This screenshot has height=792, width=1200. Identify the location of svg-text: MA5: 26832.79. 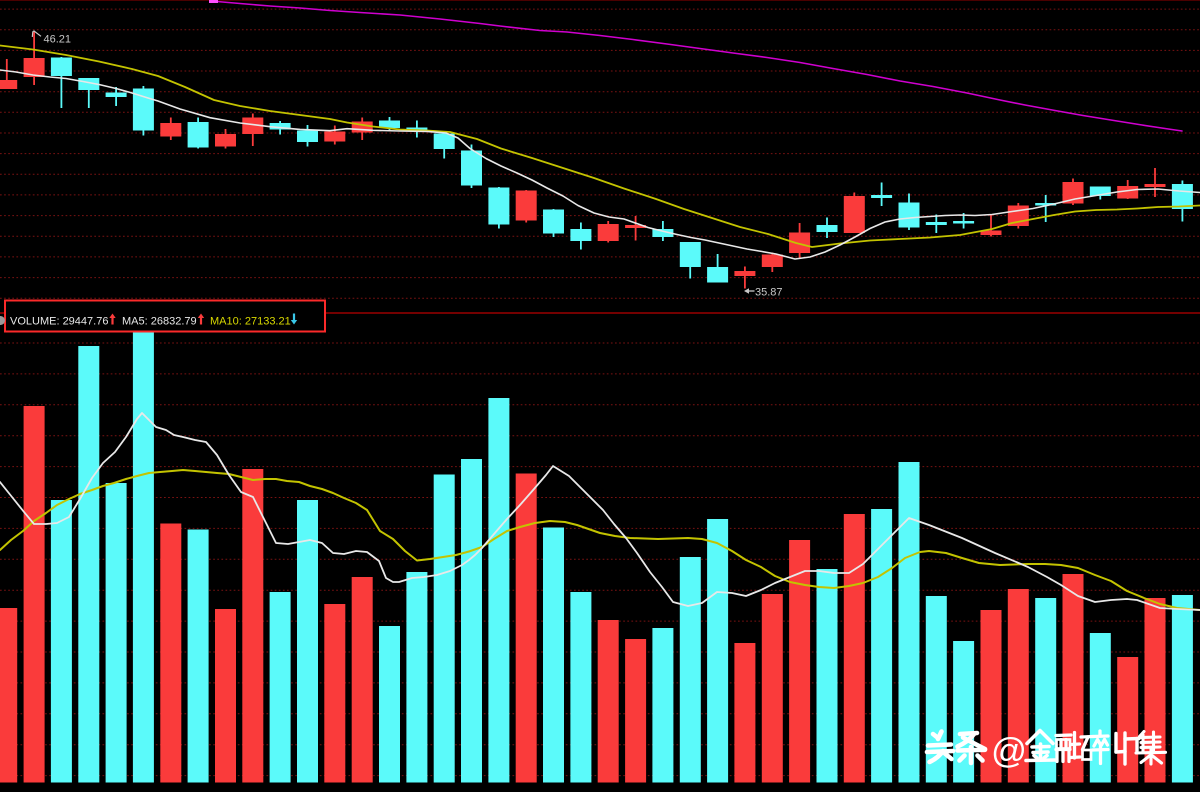
(159, 322).